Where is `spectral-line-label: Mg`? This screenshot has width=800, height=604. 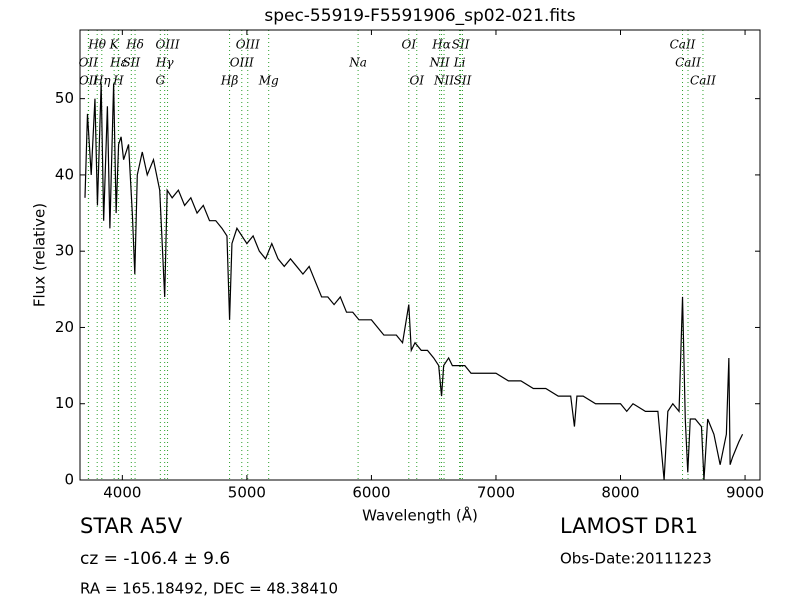
spectral-line-label: Mg is located at coordinates (268, 81).